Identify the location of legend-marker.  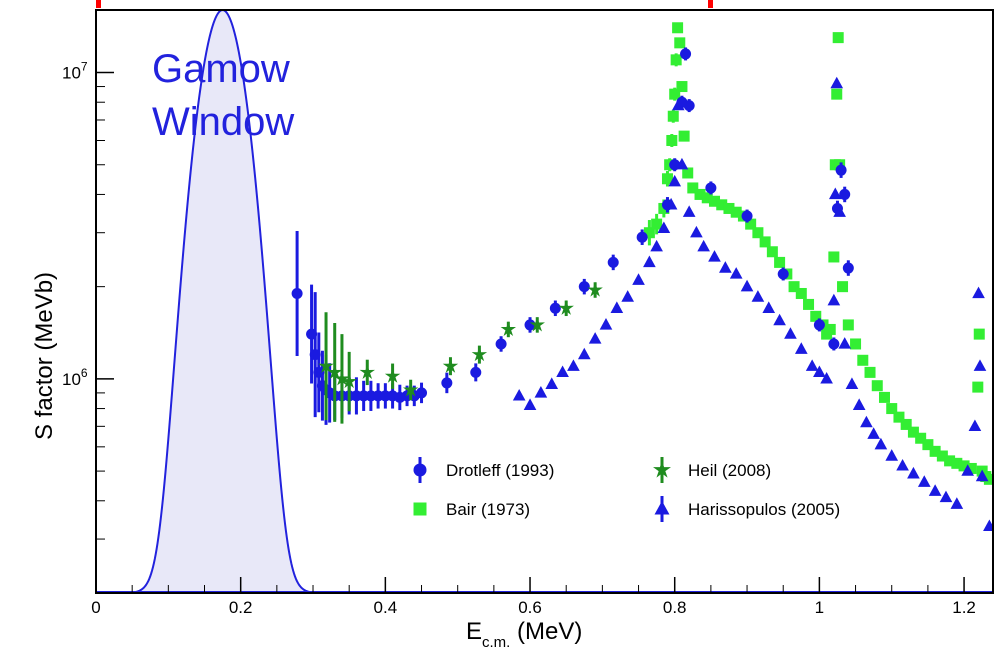
(420, 470).